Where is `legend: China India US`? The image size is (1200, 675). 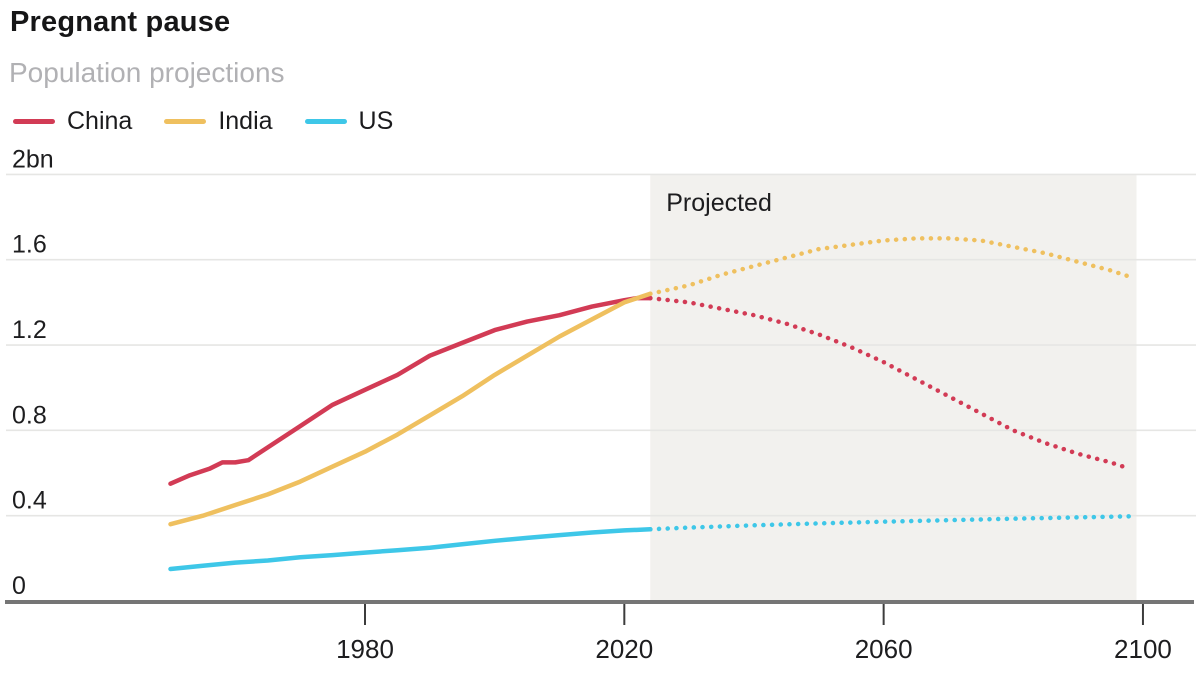
legend: China India US is located at coordinates (203, 121).